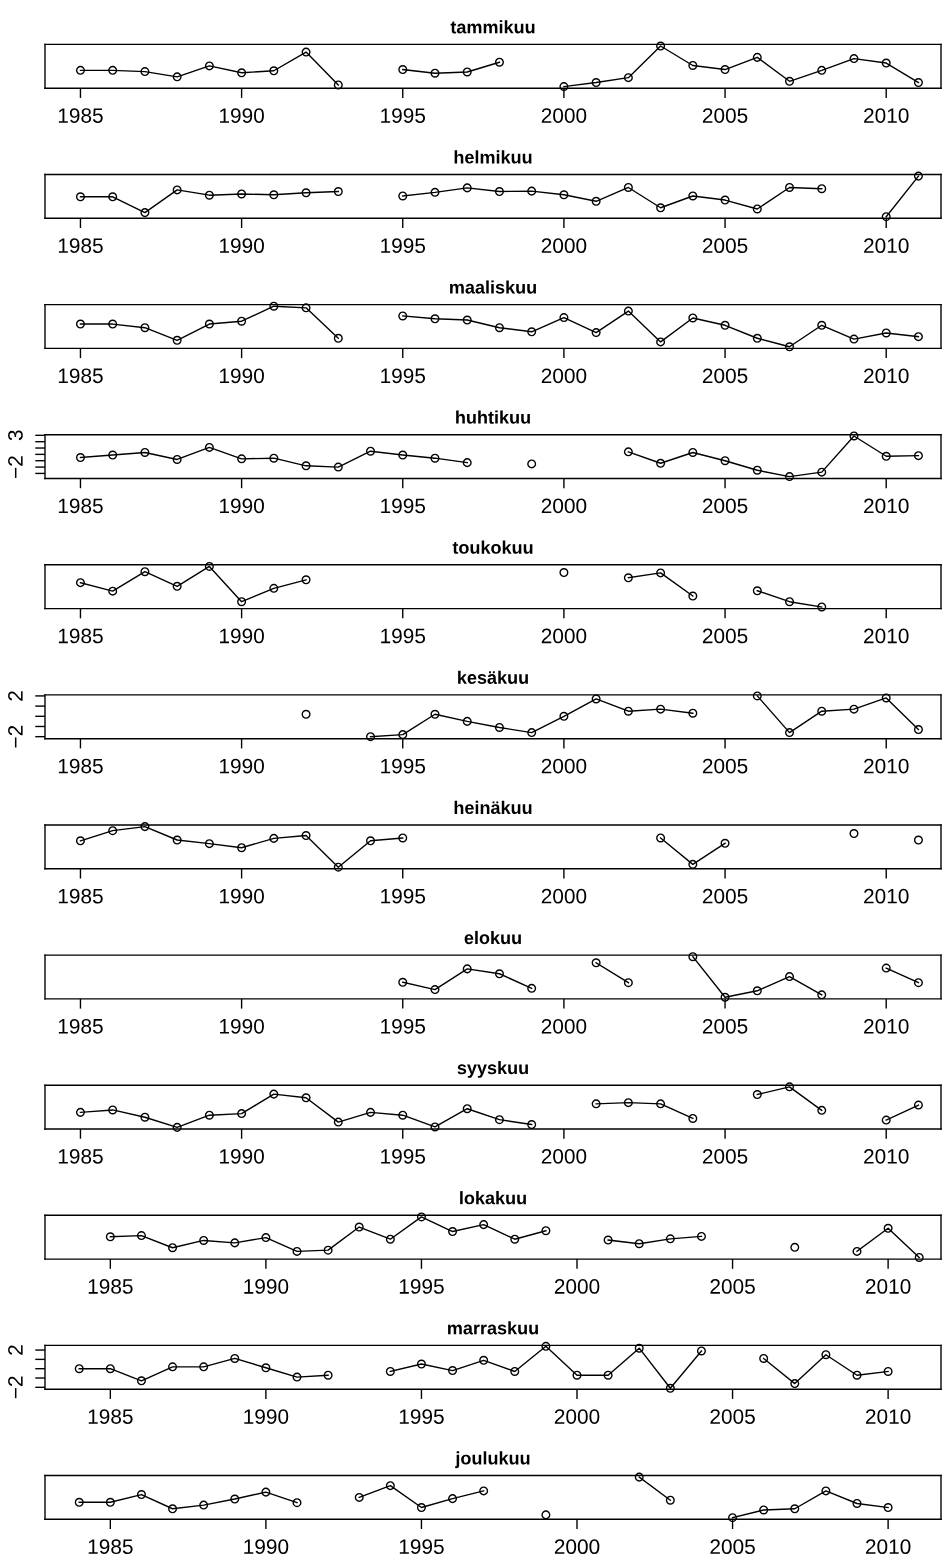 The height and width of the screenshot is (1558, 942). Describe the element at coordinates (492, 937) in the screenshot. I see `chart-title: elokuu` at that location.